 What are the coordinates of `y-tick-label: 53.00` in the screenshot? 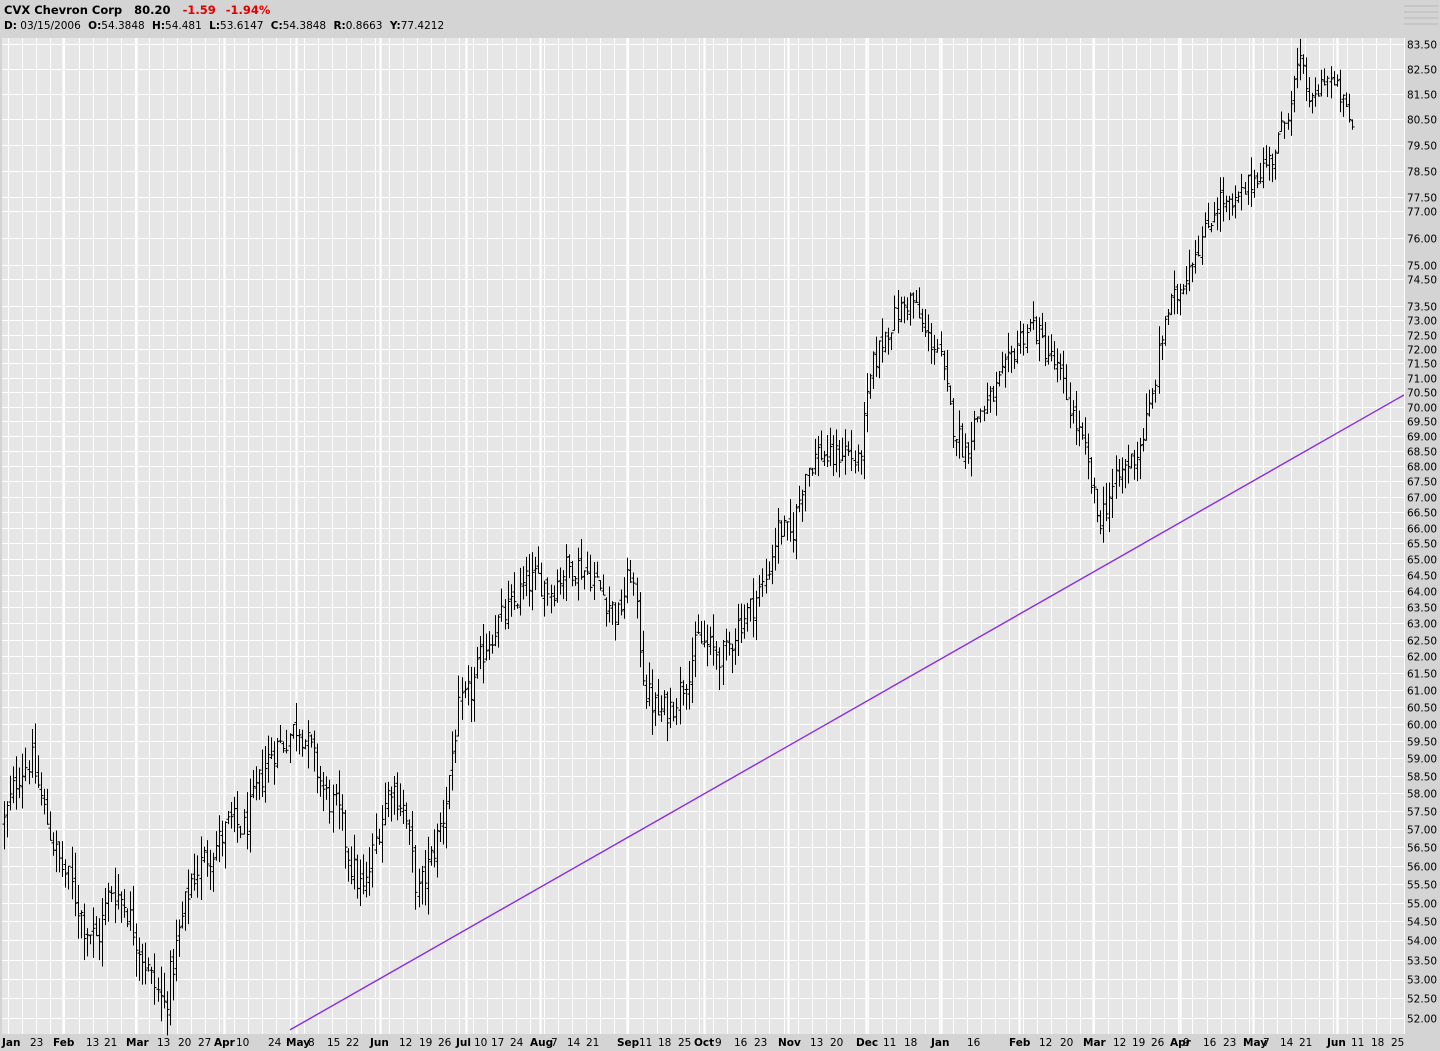 It's located at (1422, 981).